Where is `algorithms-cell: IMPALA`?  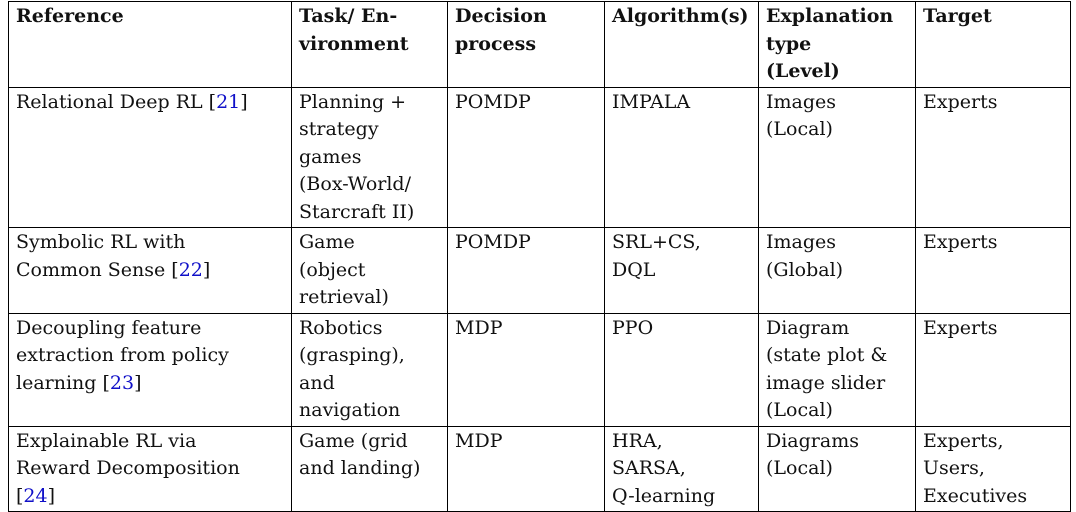
algorithms-cell: IMPALA is located at coordinates (681, 157).